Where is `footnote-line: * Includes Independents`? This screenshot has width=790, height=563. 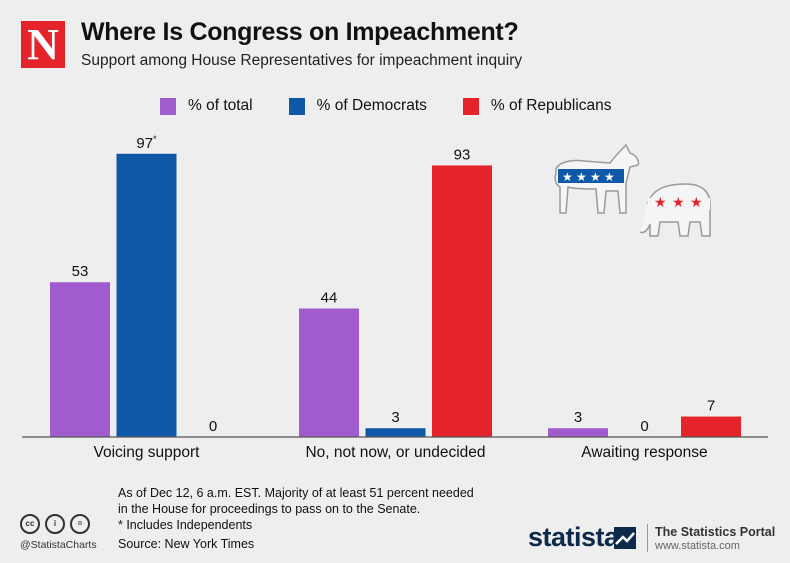
footnote-line: * Includes Independents is located at coordinates (185, 525).